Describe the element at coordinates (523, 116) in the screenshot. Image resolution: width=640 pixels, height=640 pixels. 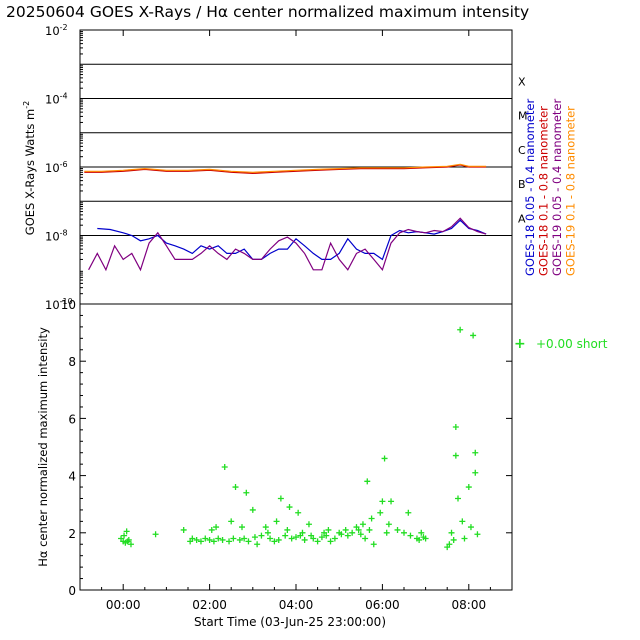
I see `flare-class-label: M` at that location.